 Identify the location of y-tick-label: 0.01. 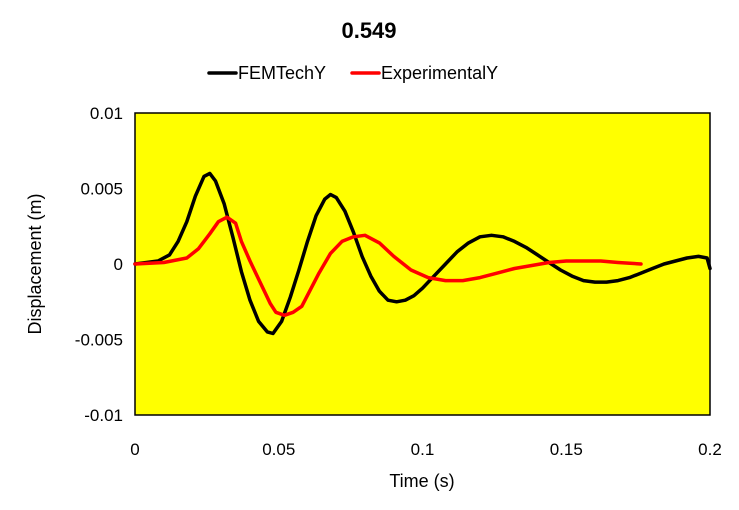
(106, 113).